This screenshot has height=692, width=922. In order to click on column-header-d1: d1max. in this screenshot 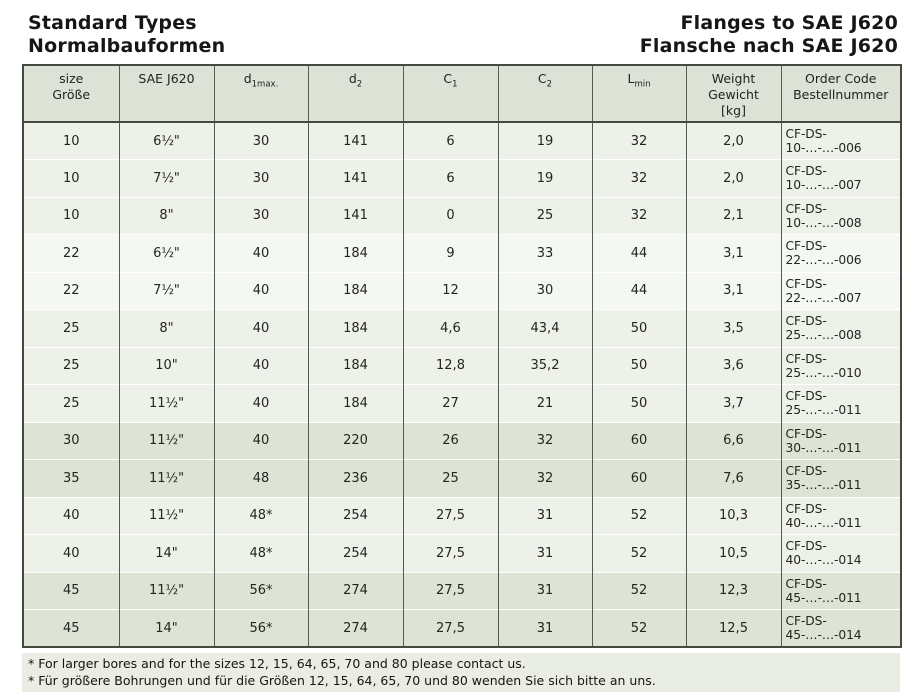, I will do `click(260, 94)`.